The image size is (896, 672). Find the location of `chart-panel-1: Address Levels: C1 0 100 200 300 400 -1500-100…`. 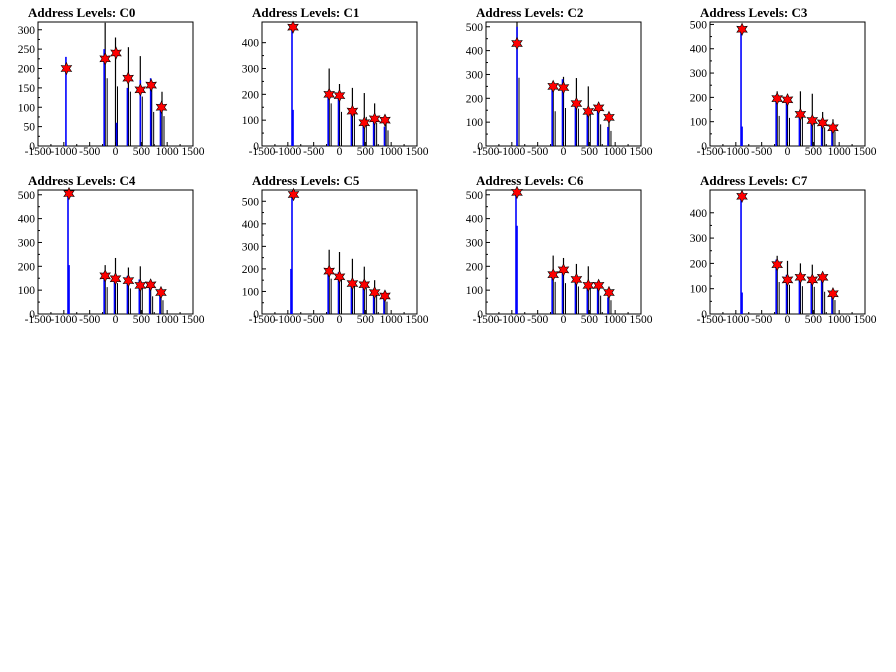

chart-panel-1: Address Levels: C1 0 100 200 300 400 -1500-100… is located at coordinates (335, 81).